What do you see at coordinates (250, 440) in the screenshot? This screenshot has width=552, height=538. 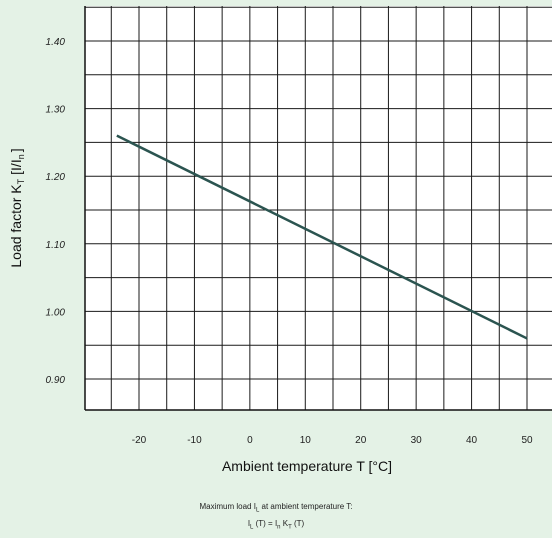 I see `x-tick-label: 0` at bounding box center [250, 440].